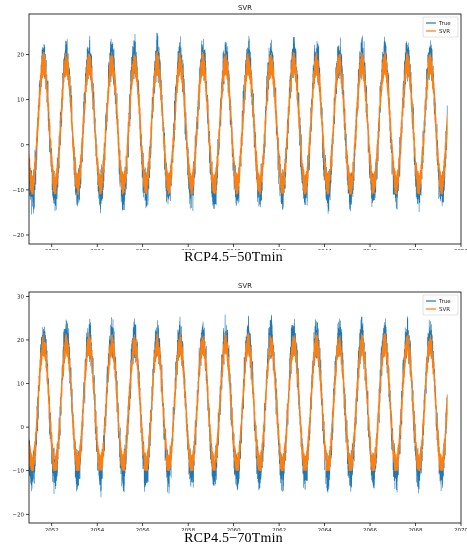  Describe the element at coordinates (416, 249) in the screenshot. I see `x-tick-label: 2048` at that location.